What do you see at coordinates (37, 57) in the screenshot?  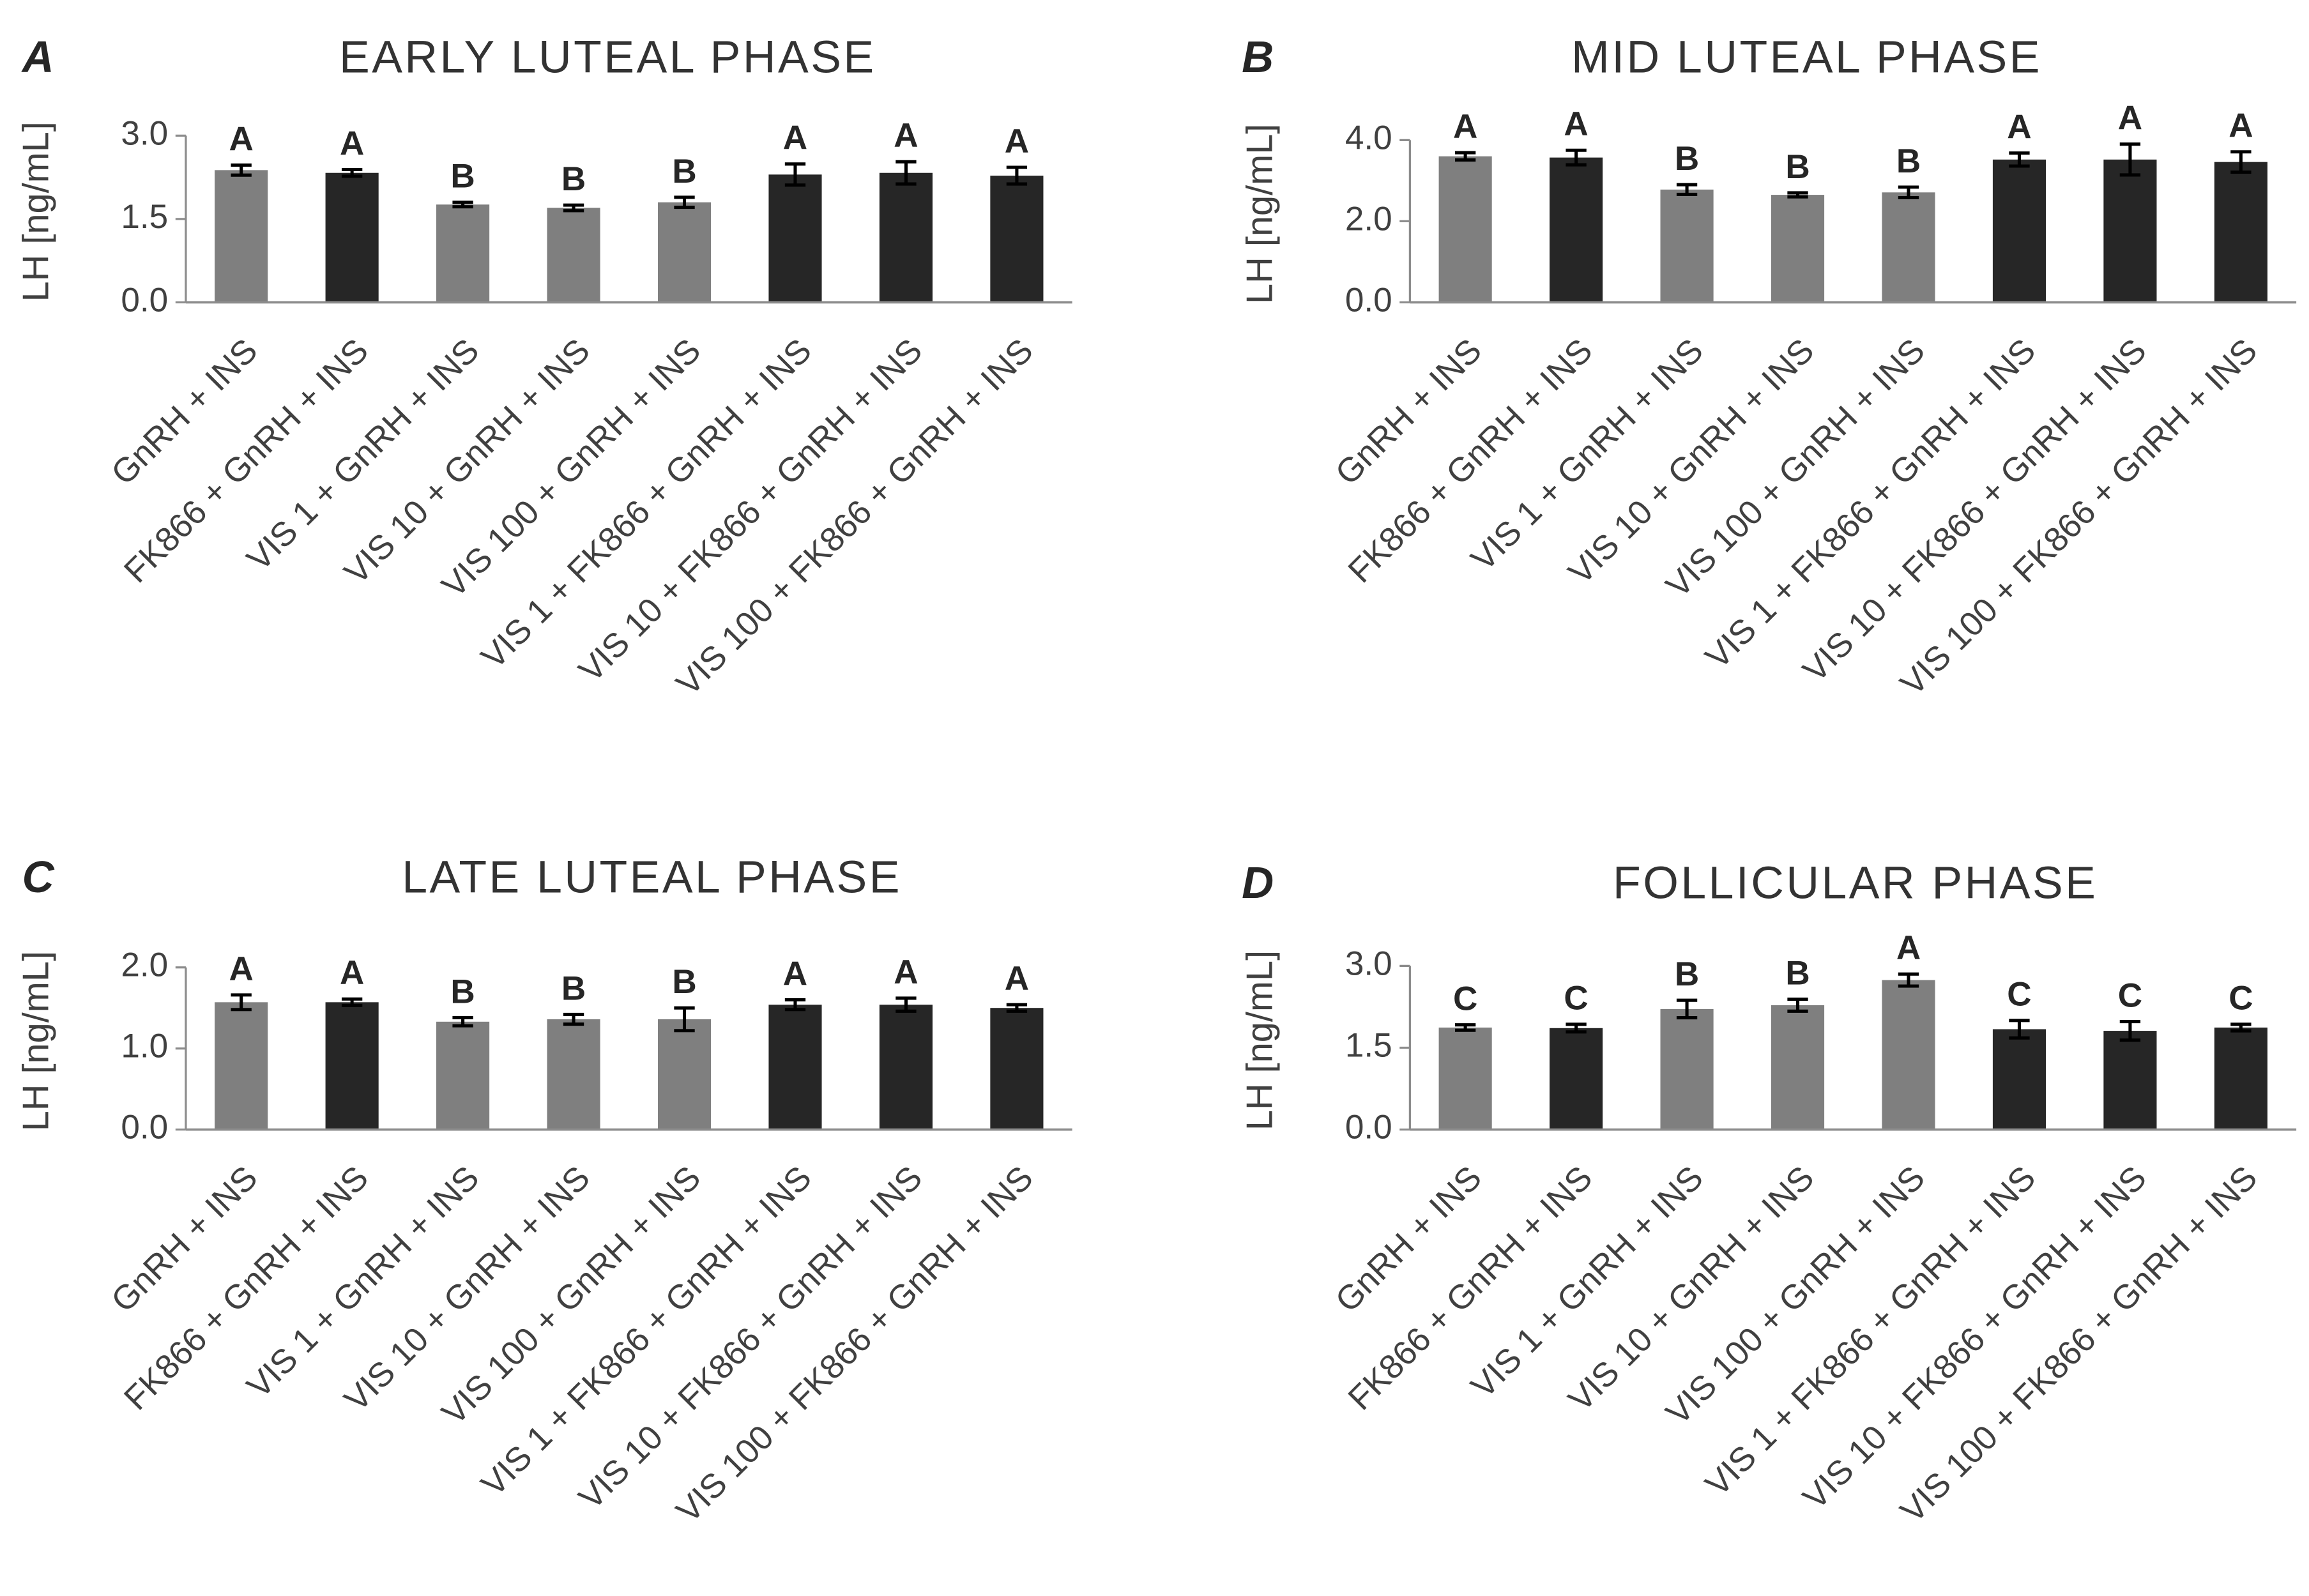 I see `panel-letter: A` at bounding box center [37, 57].